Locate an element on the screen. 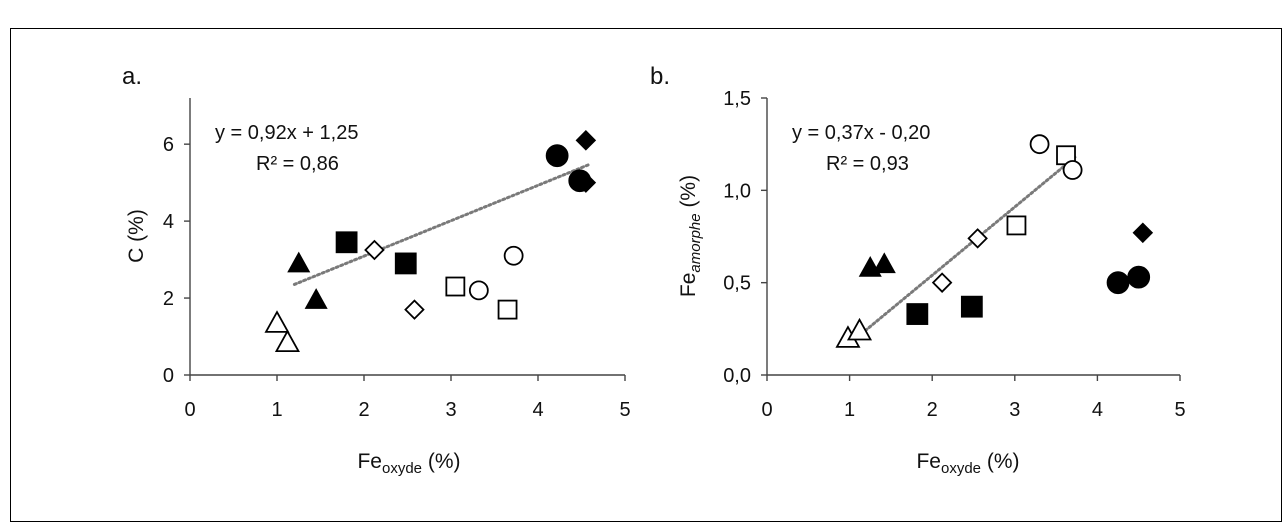 The width and height of the screenshot is (1284, 527). r-squared: R² = 0,86 is located at coordinates (297, 164).